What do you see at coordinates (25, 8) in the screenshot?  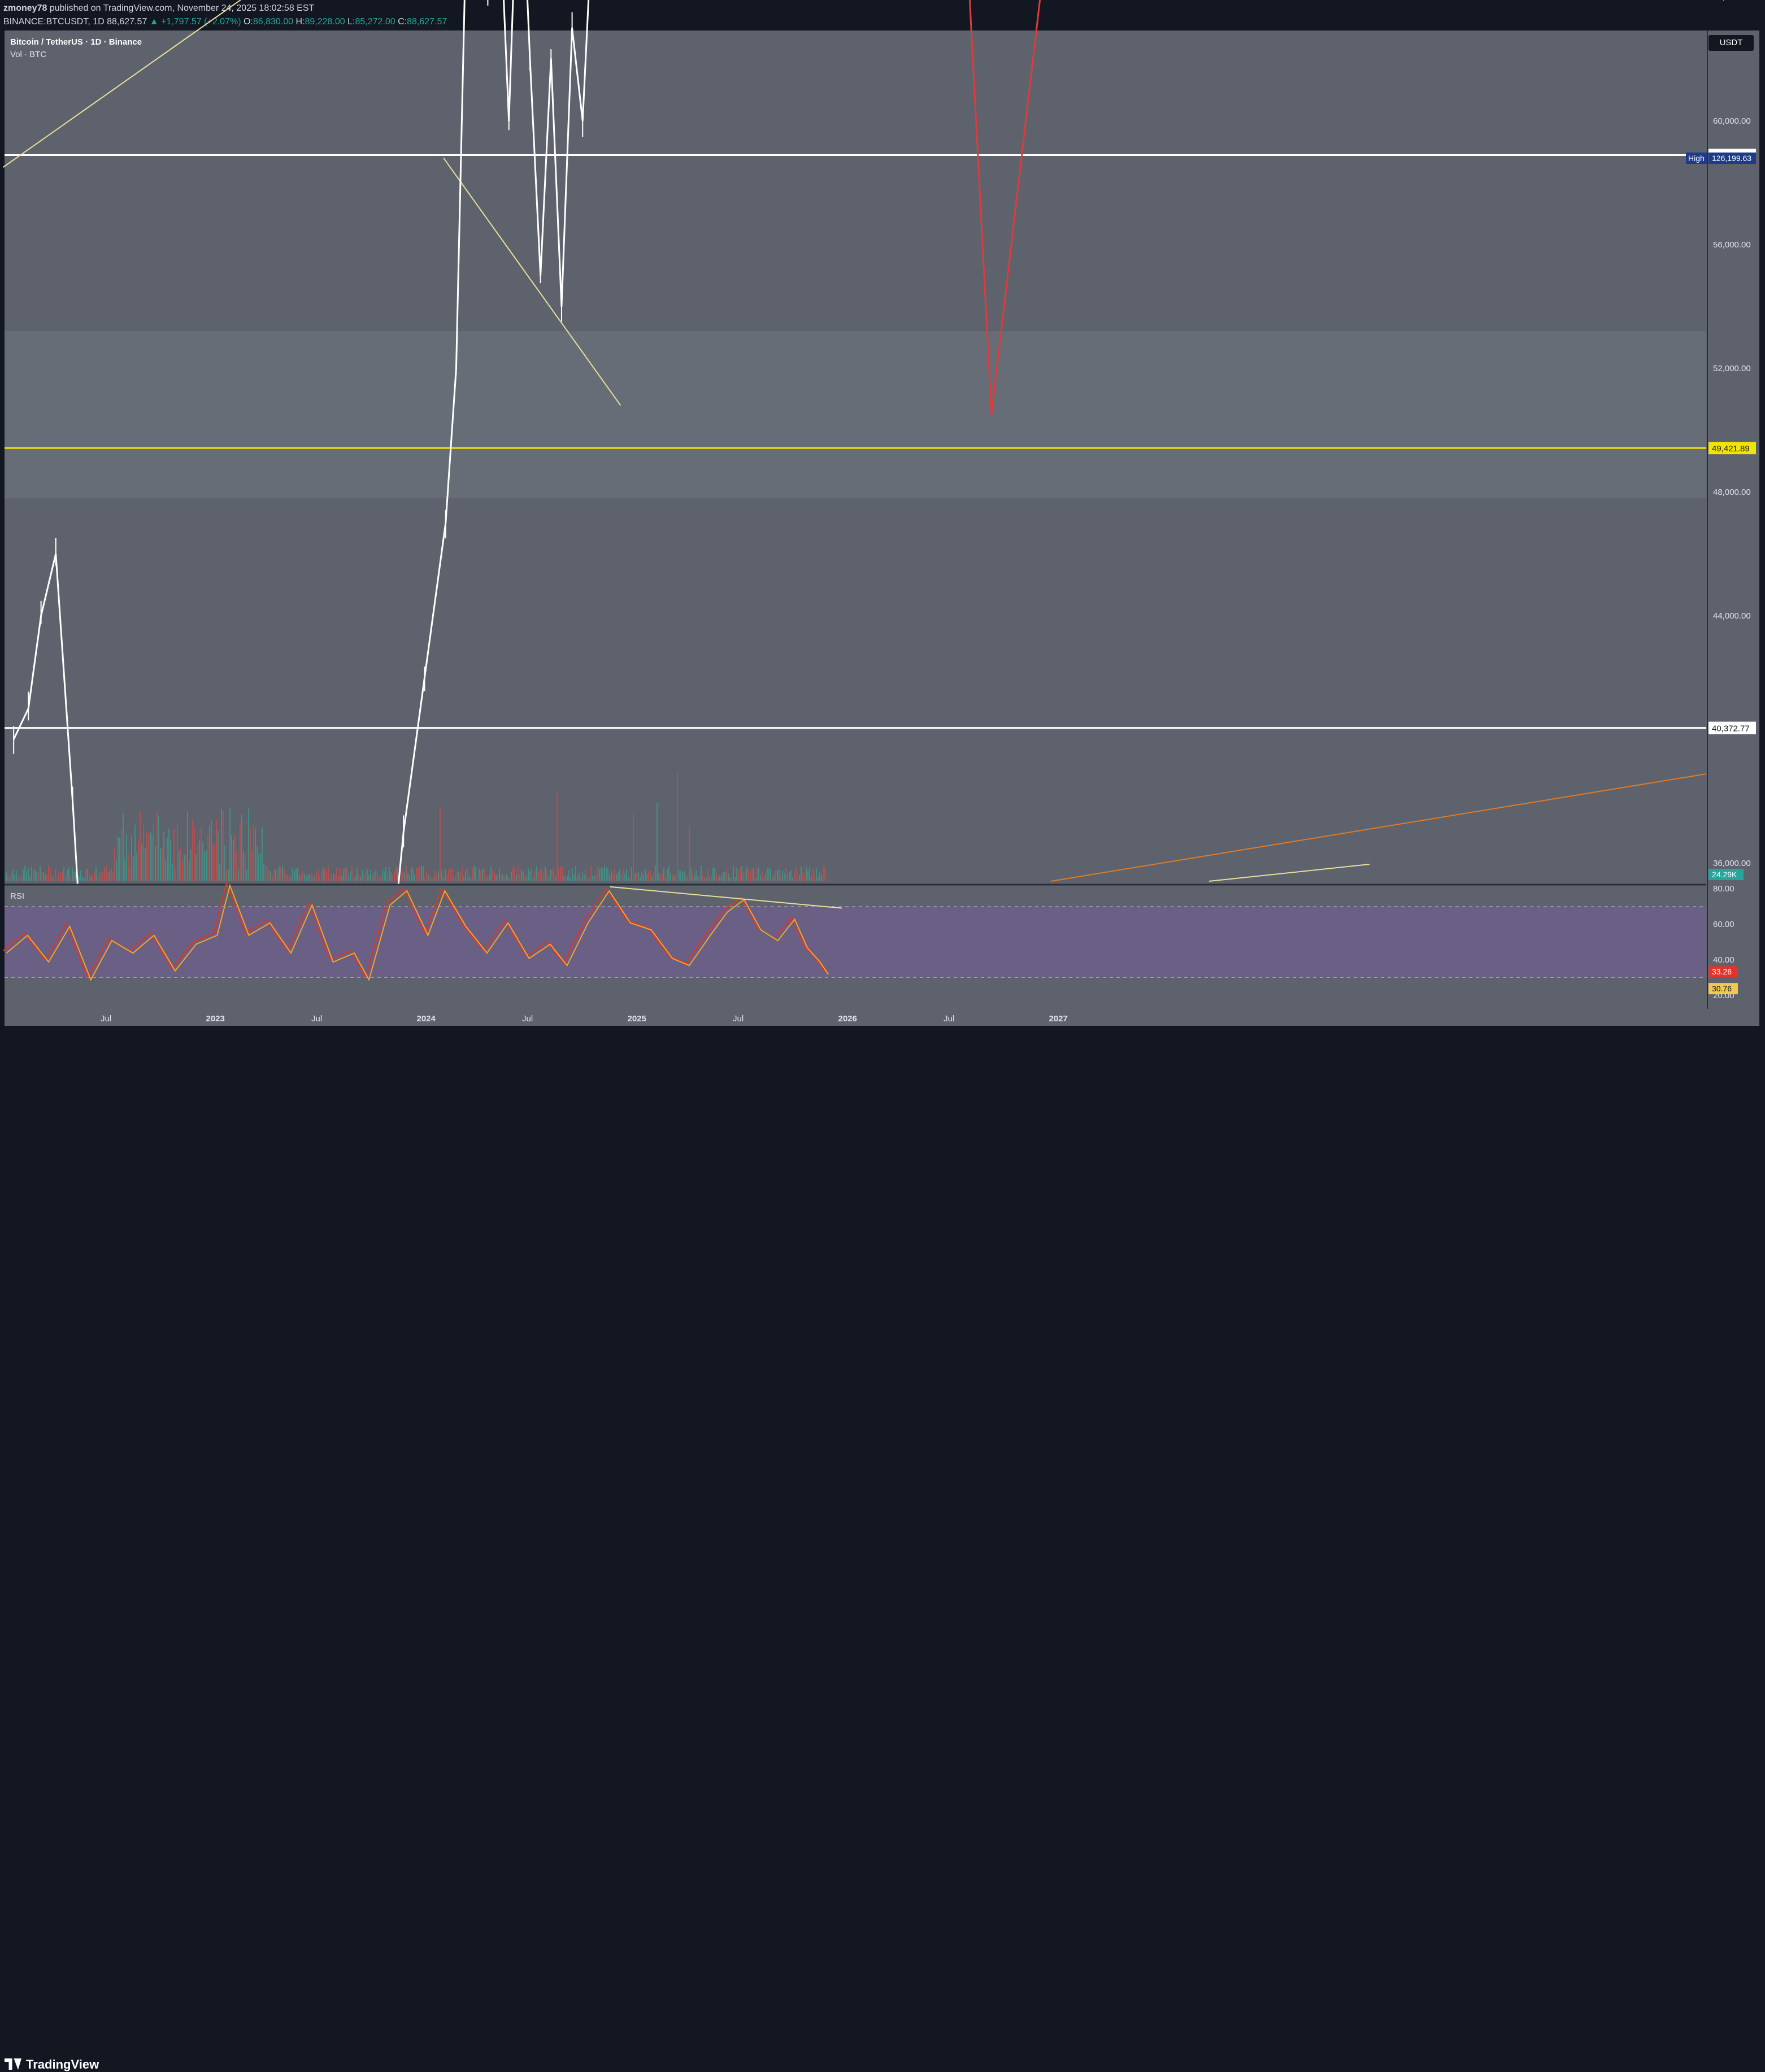 I see `author-name: zmoney78` at bounding box center [25, 8].